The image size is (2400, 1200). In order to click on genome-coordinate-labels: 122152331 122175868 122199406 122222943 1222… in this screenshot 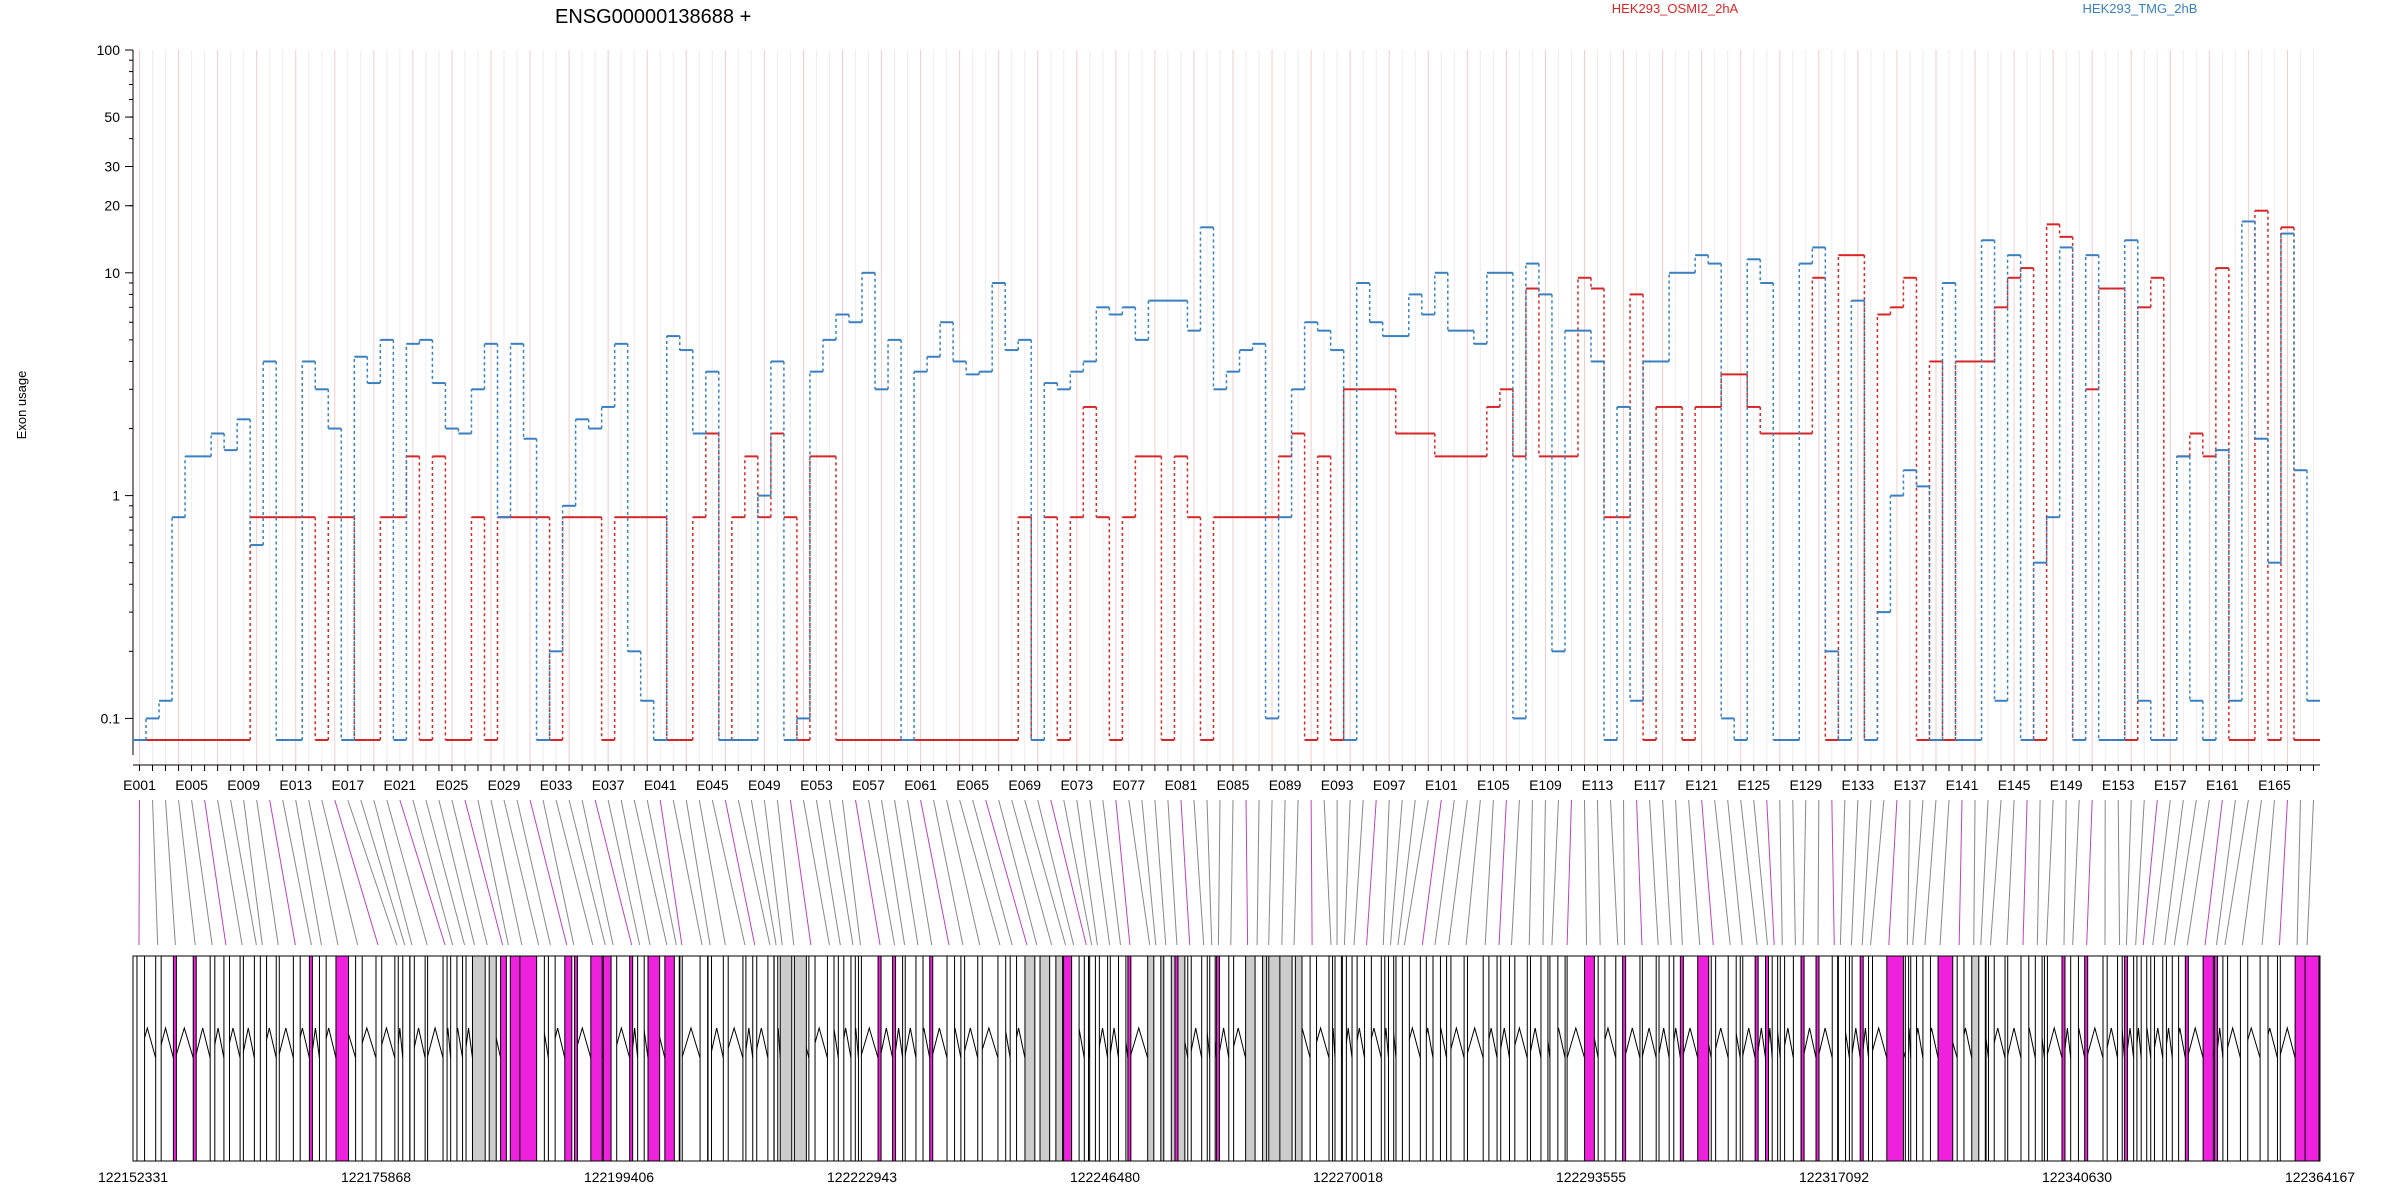, I will do `click(1226, 1177)`.